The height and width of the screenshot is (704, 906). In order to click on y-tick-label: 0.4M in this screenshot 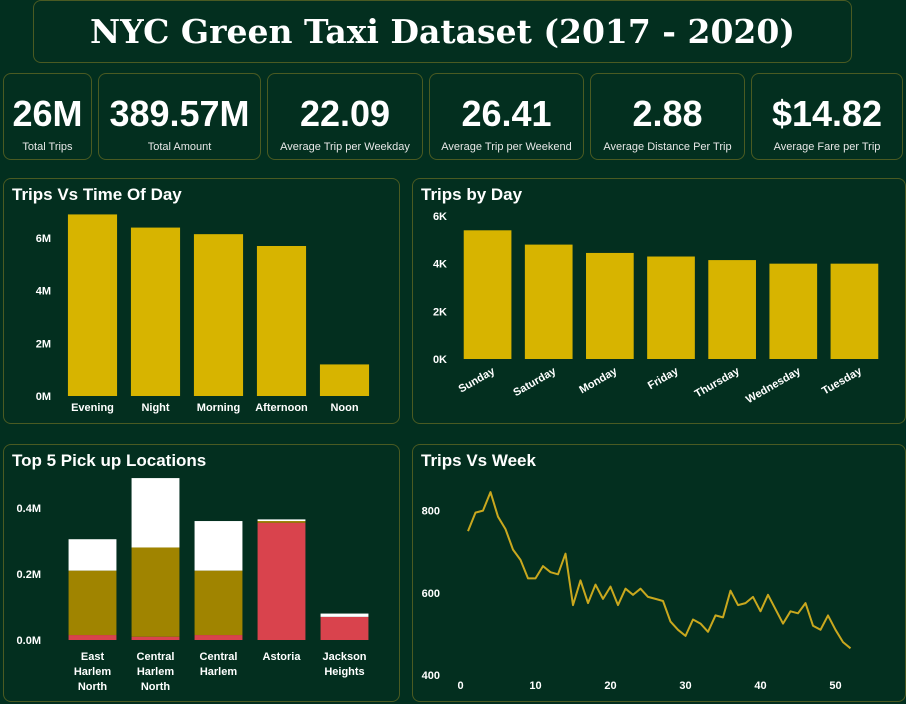, I will do `click(29, 509)`.